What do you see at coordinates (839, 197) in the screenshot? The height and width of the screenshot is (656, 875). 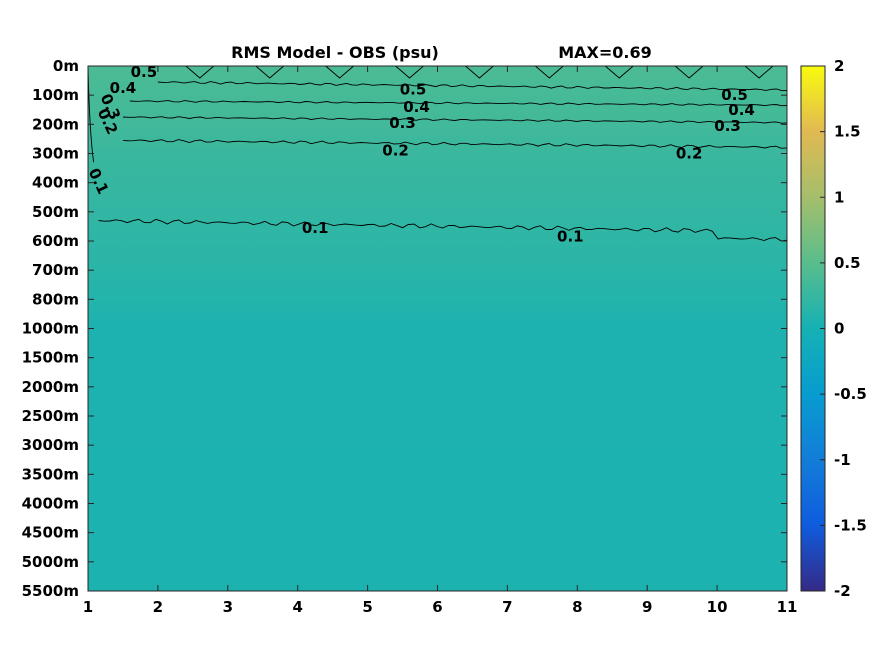 I see `colorbar-tick-label: 1` at bounding box center [839, 197].